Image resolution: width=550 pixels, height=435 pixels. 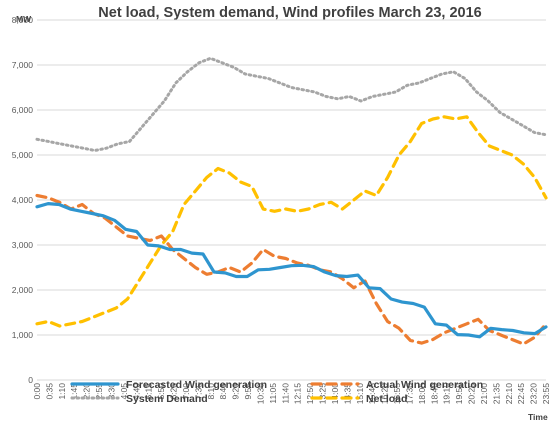 What do you see at coordinates (422, 394) in the screenshot?
I see `x-tick-label: 18:05` at bounding box center [422, 394].